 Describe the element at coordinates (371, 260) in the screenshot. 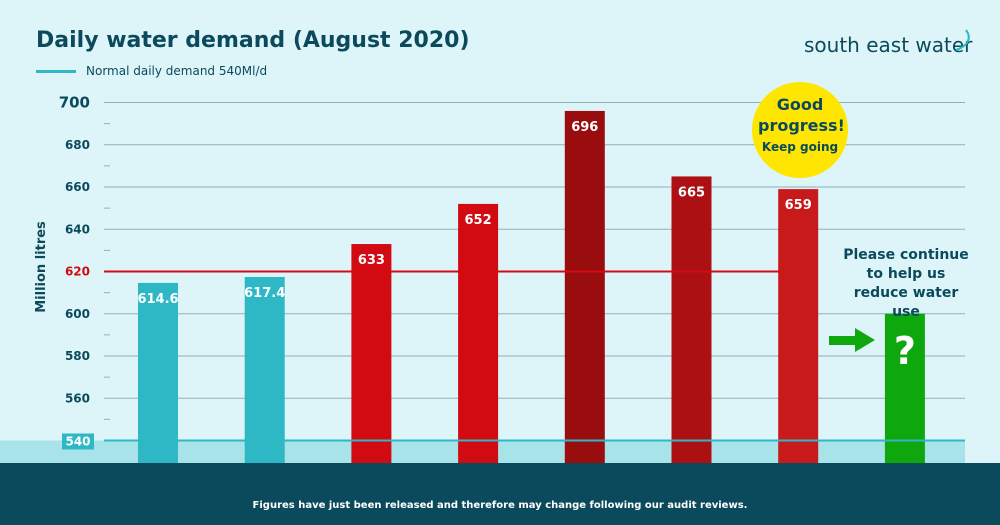

I see `bar-value-label: 633` at that location.